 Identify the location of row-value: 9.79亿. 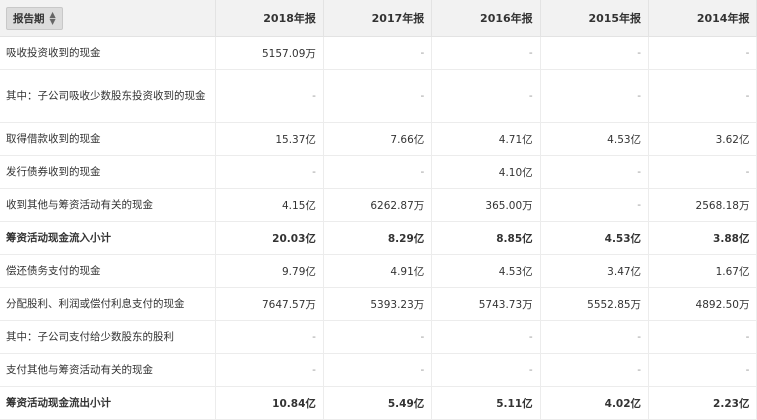
(269, 271).